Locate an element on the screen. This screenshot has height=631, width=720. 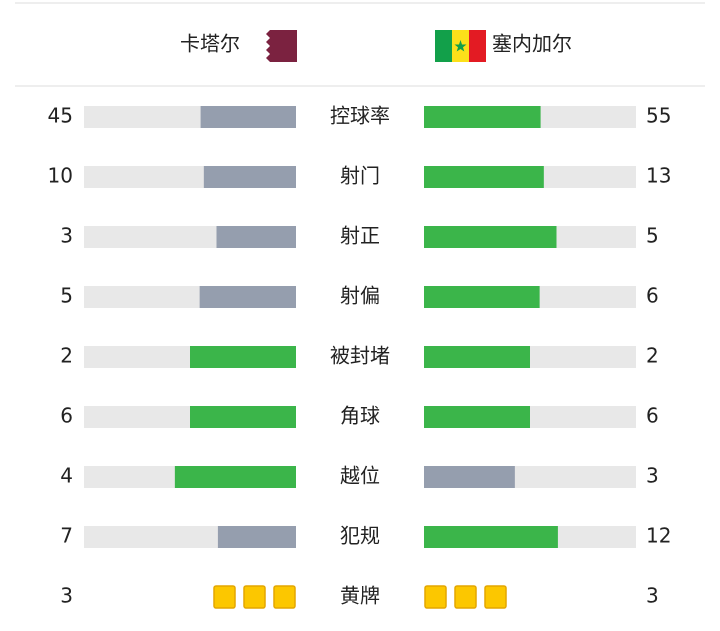
away-value: 5 is located at coordinates (652, 236).